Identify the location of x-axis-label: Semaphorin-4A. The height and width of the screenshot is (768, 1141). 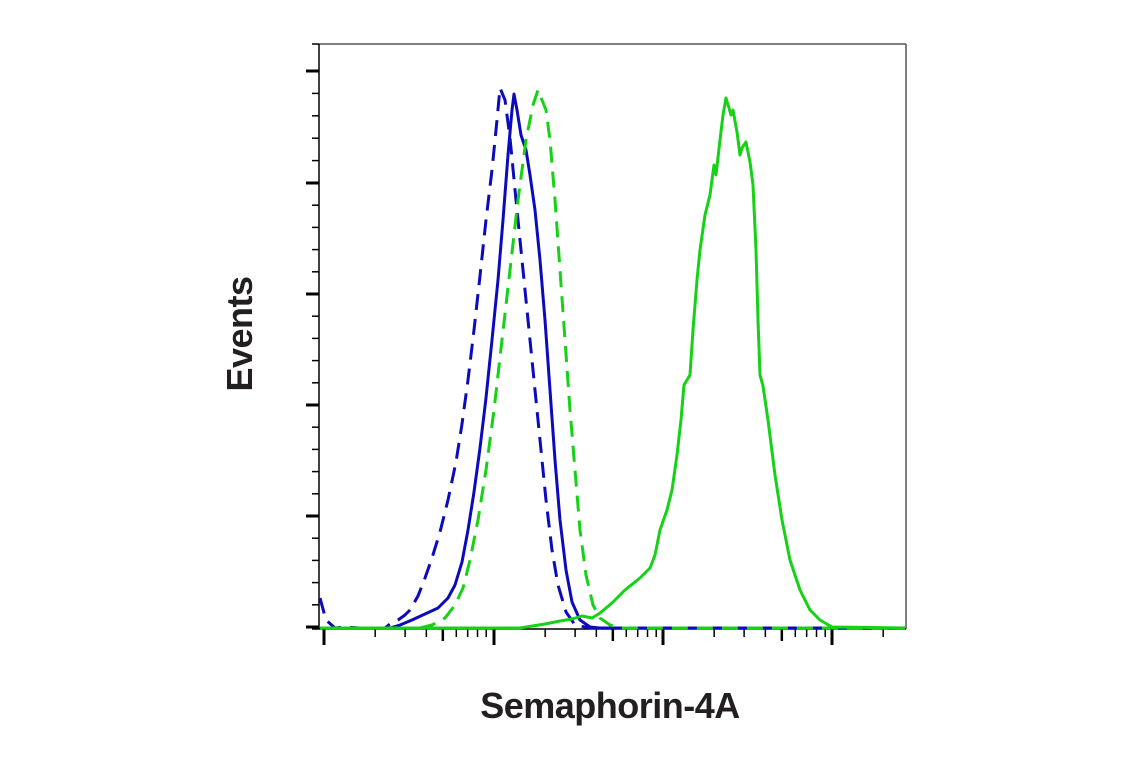
(610, 705).